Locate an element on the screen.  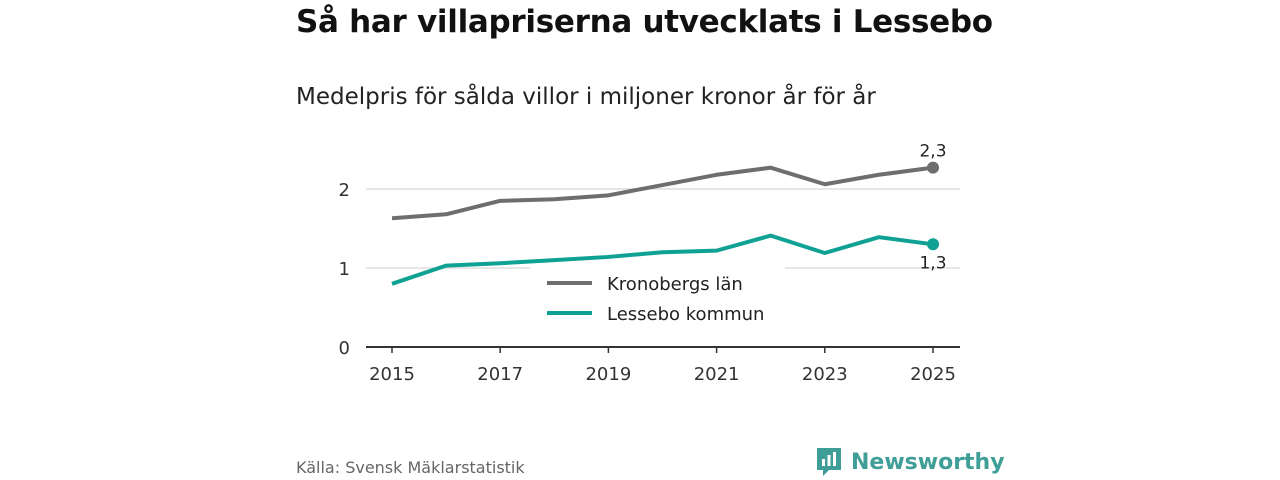
x-tick-label: 2021 is located at coordinates (717, 374).